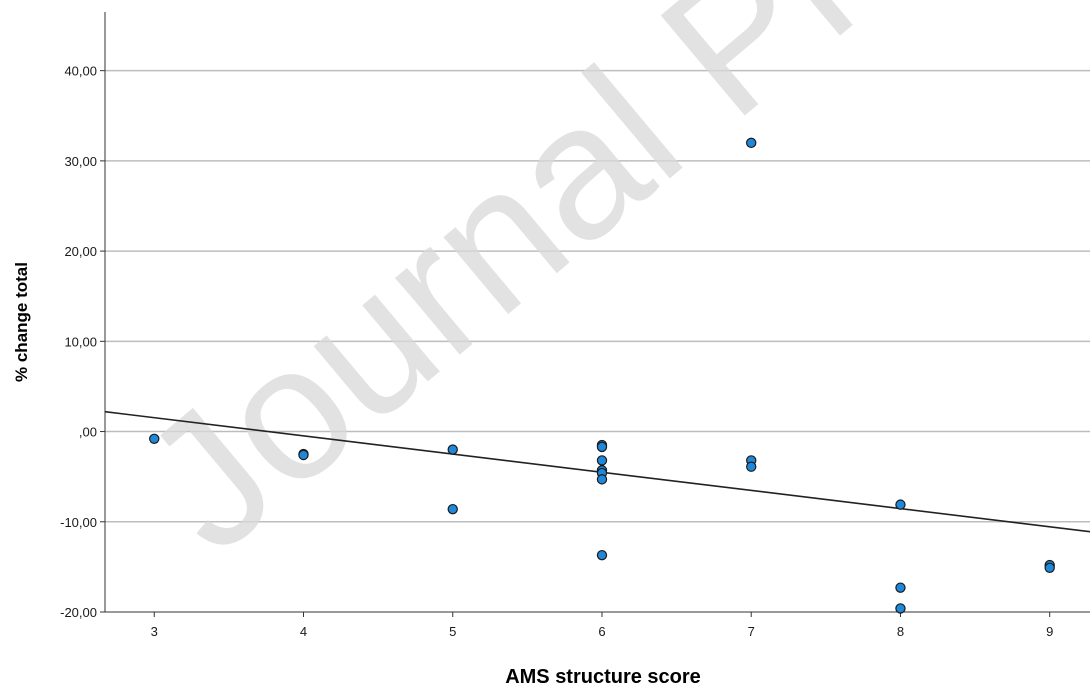  Describe the element at coordinates (900, 631) in the screenshot. I see `x-tick-label: 8` at that location.